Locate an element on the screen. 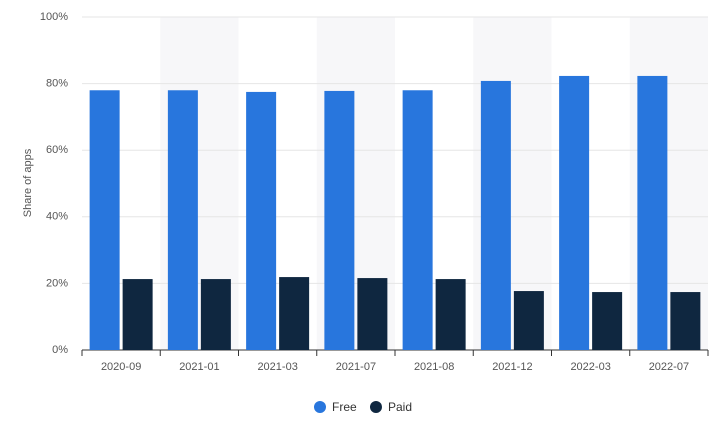 This screenshot has height=437, width=720. legend: Free Paid is located at coordinates (363, 407).